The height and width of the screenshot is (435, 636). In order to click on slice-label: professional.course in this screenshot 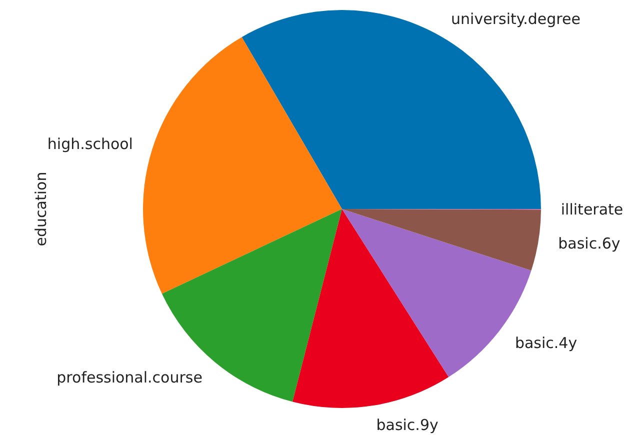, I will do `click(129, 377)`.